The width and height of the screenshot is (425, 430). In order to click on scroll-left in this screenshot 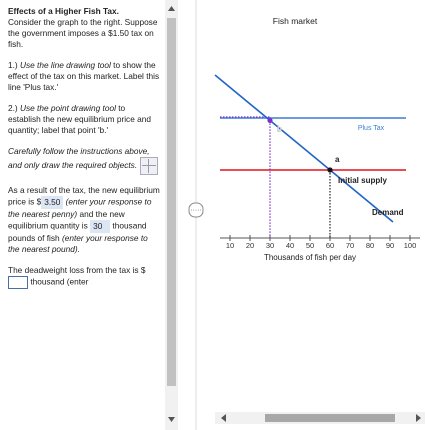, I will do `click(223, 418)`.